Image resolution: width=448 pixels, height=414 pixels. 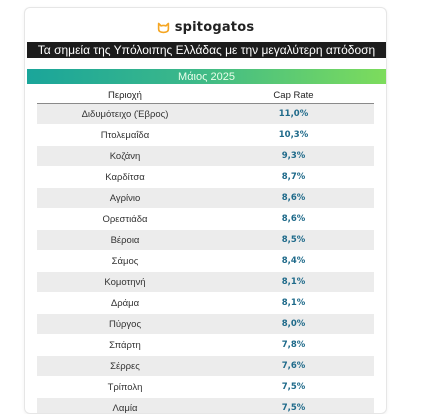 I want to click on rate-cell: 11,0%, so click(x=293, y=114).